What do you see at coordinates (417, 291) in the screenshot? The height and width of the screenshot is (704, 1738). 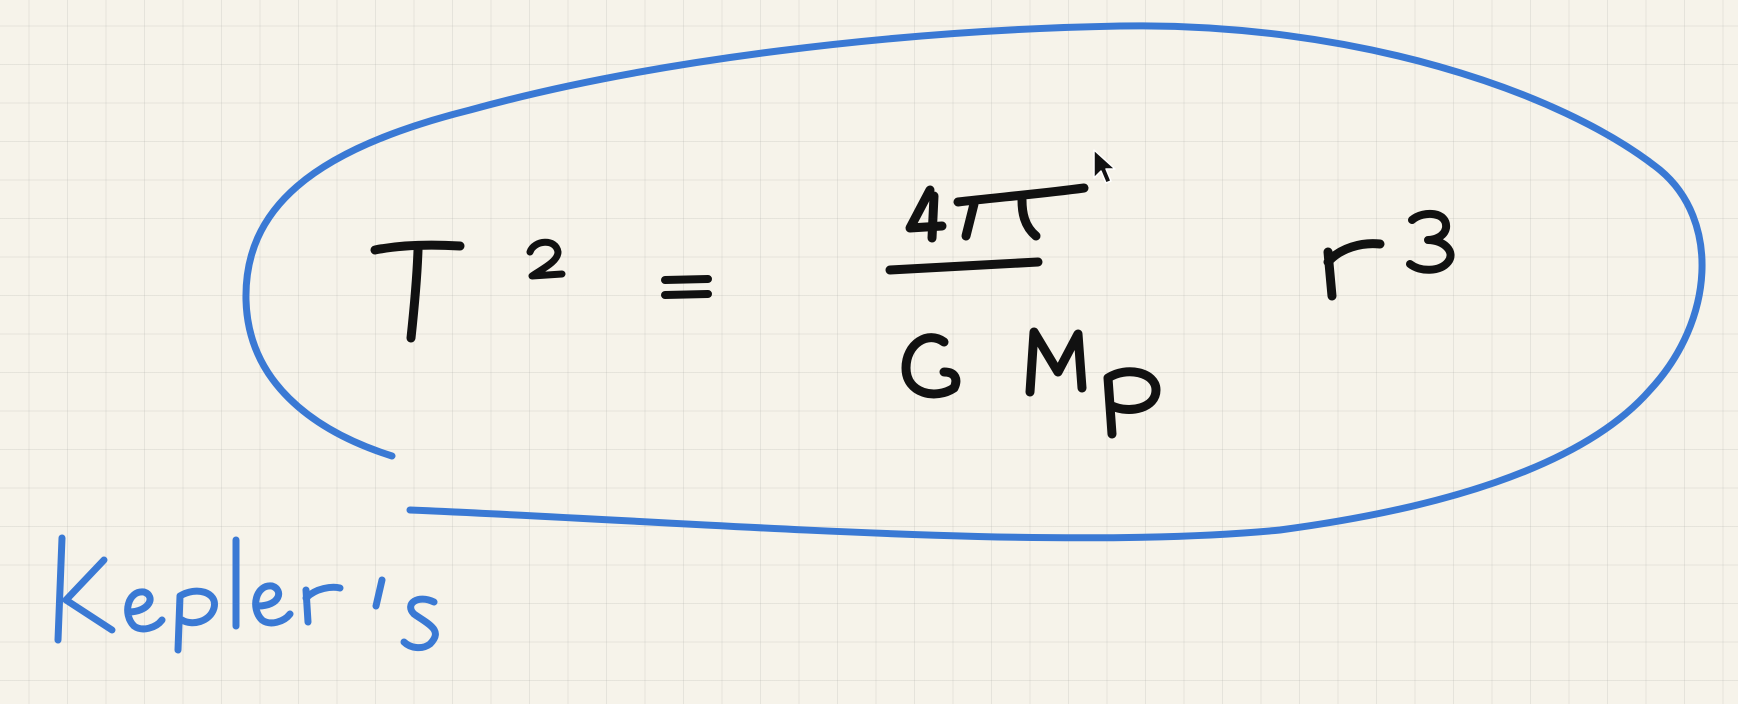 I see `symbol-T` at bounding box center [417, 291].